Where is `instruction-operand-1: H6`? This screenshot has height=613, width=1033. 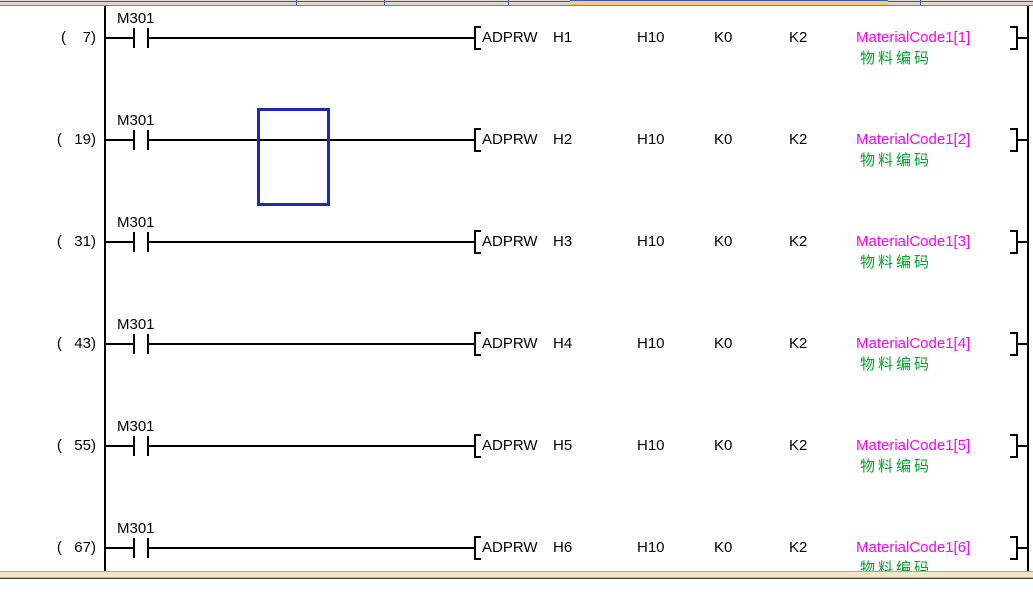 instruction-operand-1: H6 is located at coordinates (563, 547).